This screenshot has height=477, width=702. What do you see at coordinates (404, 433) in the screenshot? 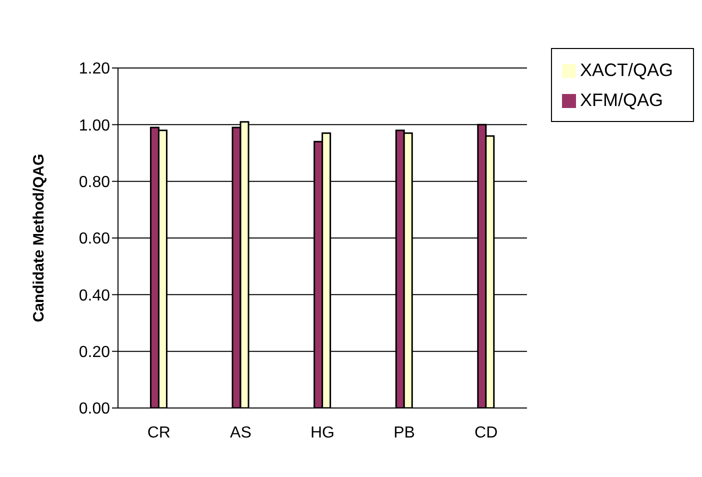
I see `x-tick-label: PB` at bounding box center [404, 433].